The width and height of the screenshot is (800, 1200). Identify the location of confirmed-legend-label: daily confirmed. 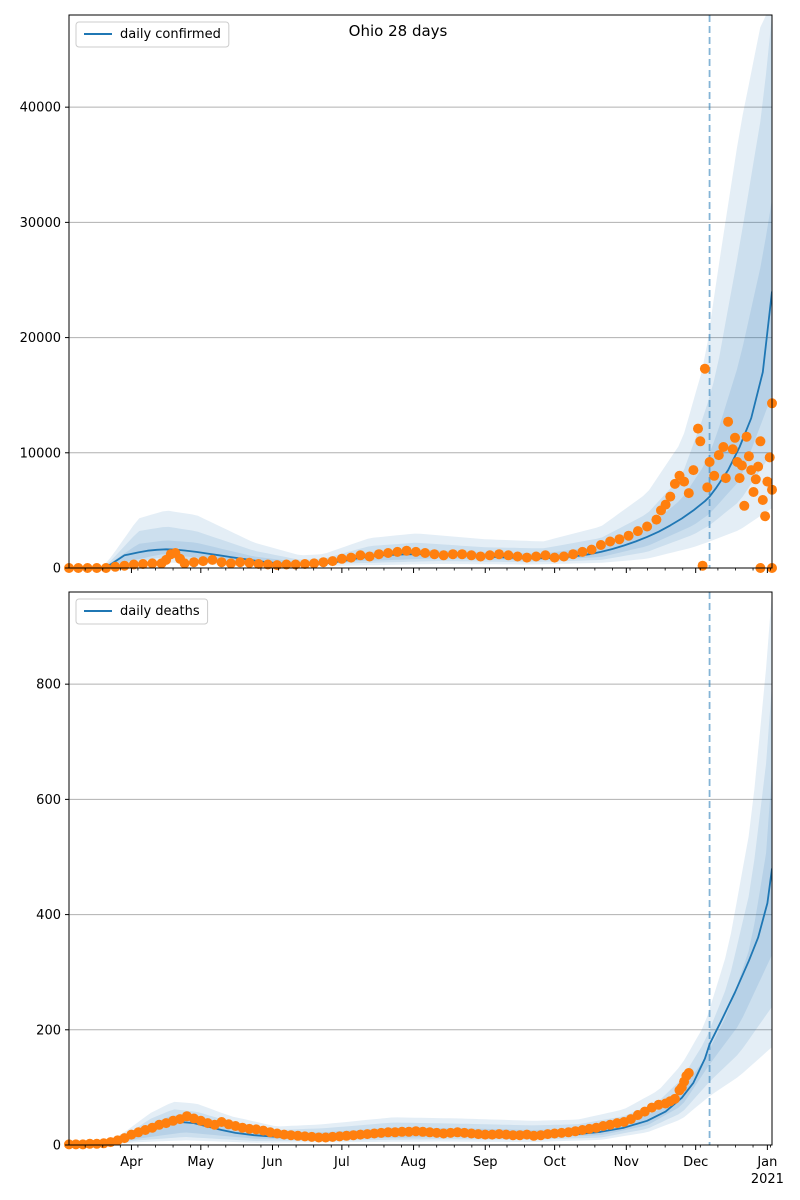
(170, 34).